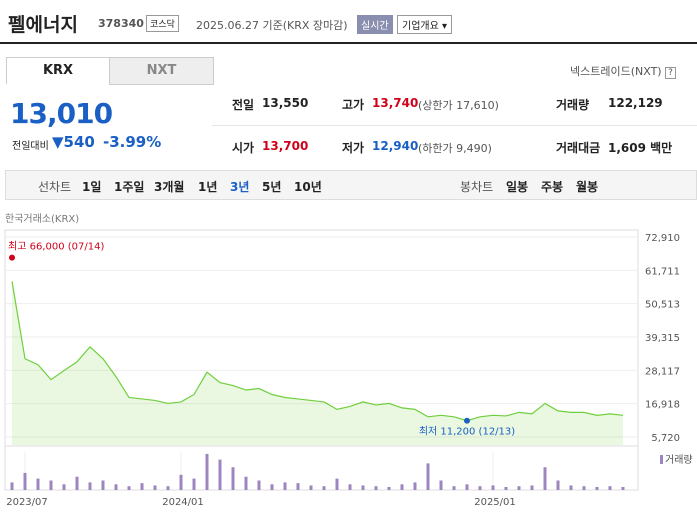  I want to click on change-value: 540, so click(79, 142).